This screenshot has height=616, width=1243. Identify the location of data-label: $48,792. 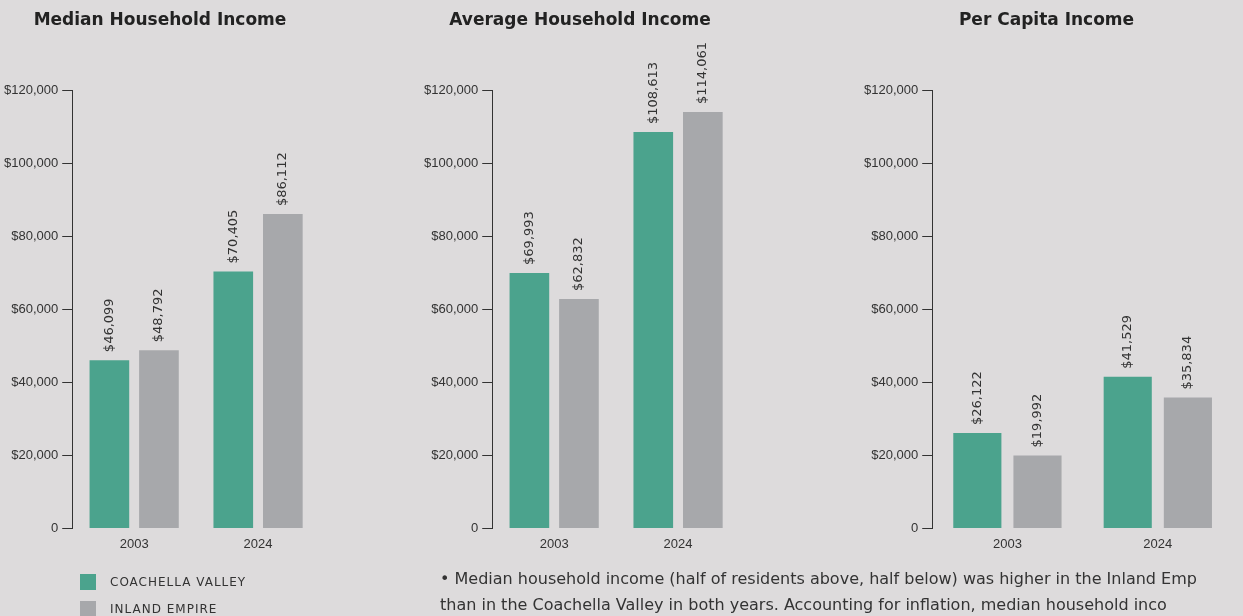
(158, 315).